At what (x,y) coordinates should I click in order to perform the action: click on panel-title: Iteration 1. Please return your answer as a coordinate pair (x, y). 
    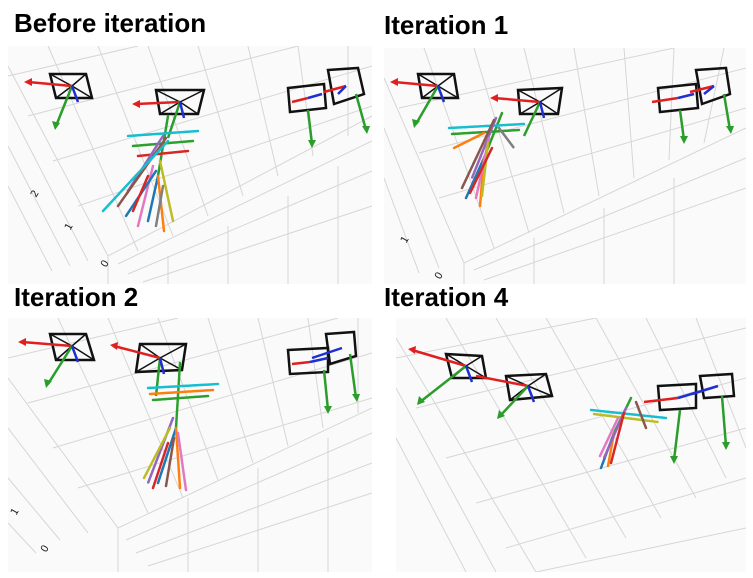
    Looking at the image, I should click on (446, 25).